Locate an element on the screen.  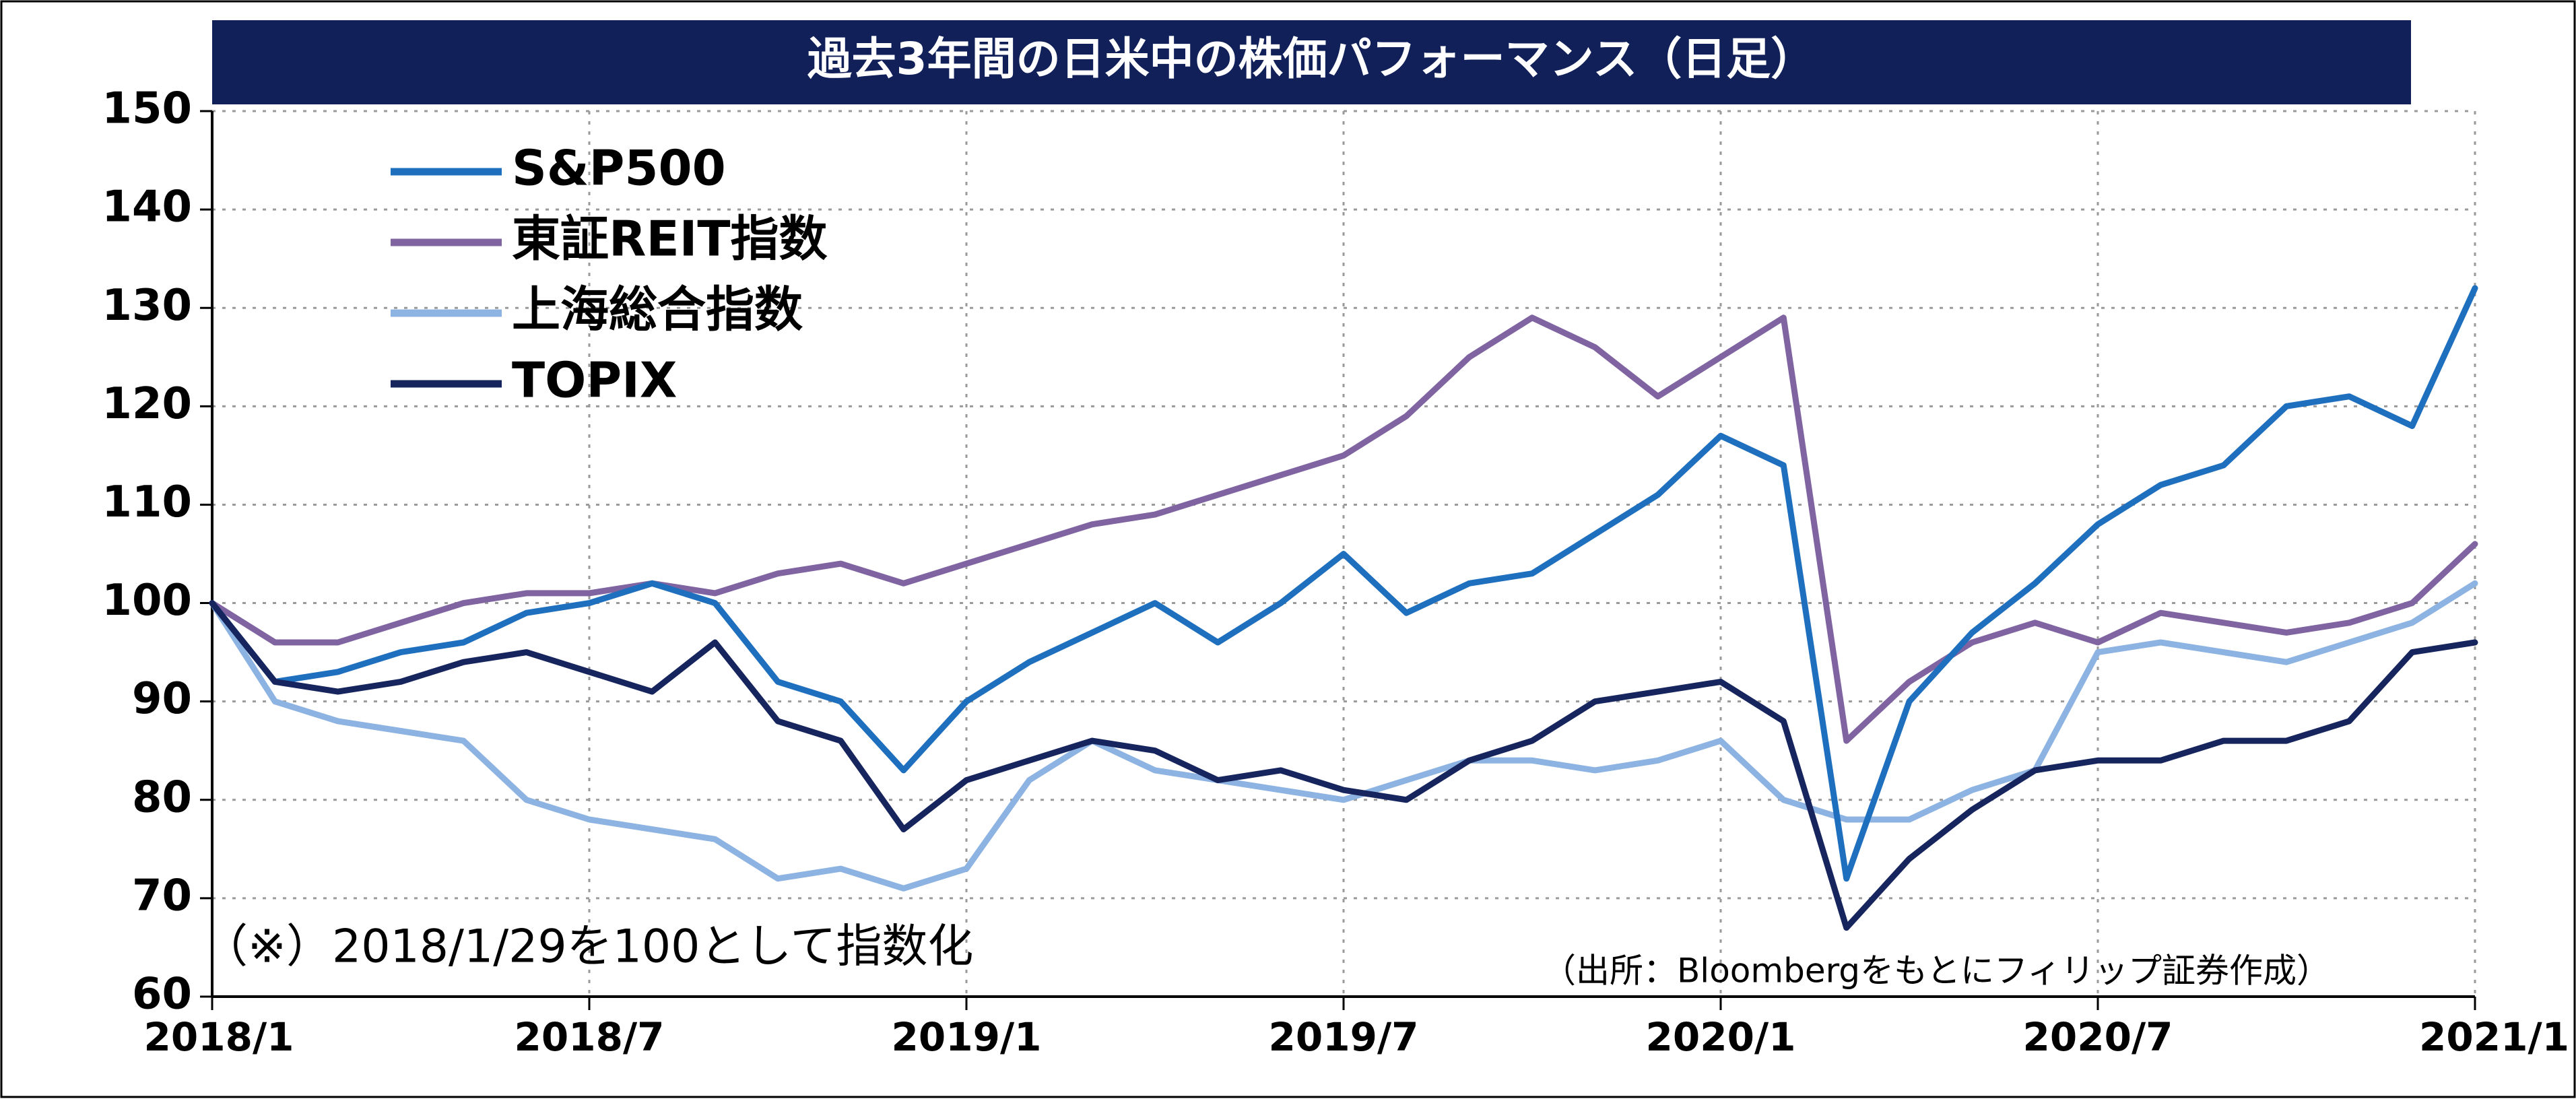
legend-label-3: TOPIX is located at coordinates (594, 381).